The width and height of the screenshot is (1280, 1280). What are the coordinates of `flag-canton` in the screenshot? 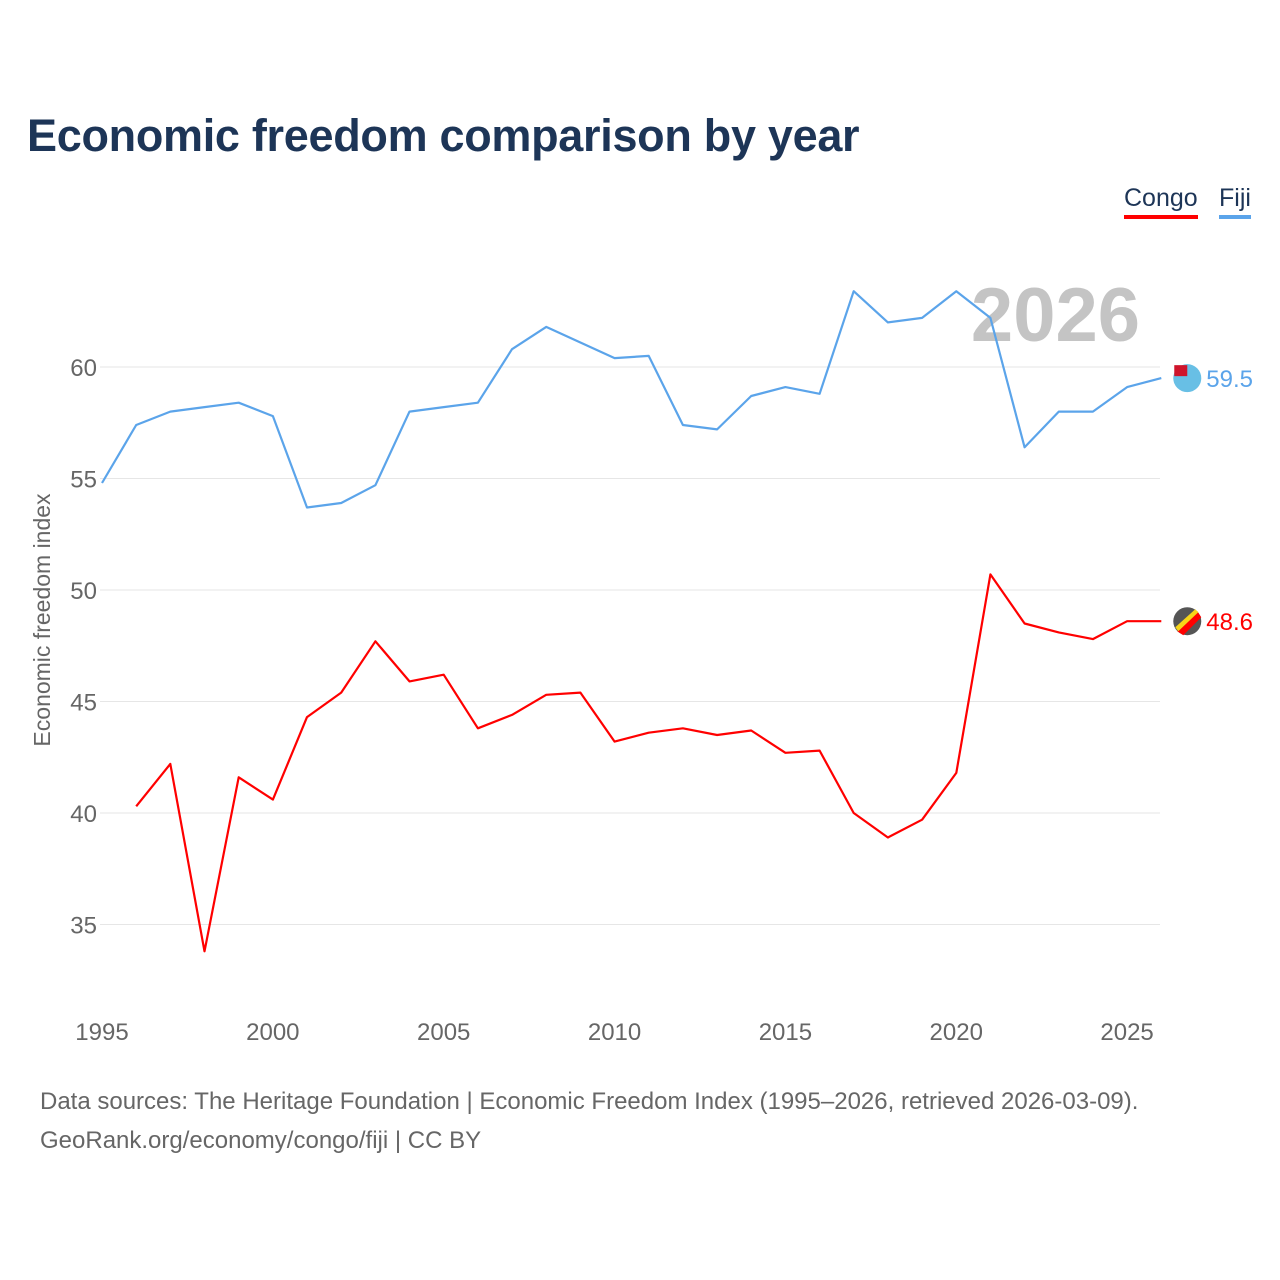 It's located at (1181, 371).